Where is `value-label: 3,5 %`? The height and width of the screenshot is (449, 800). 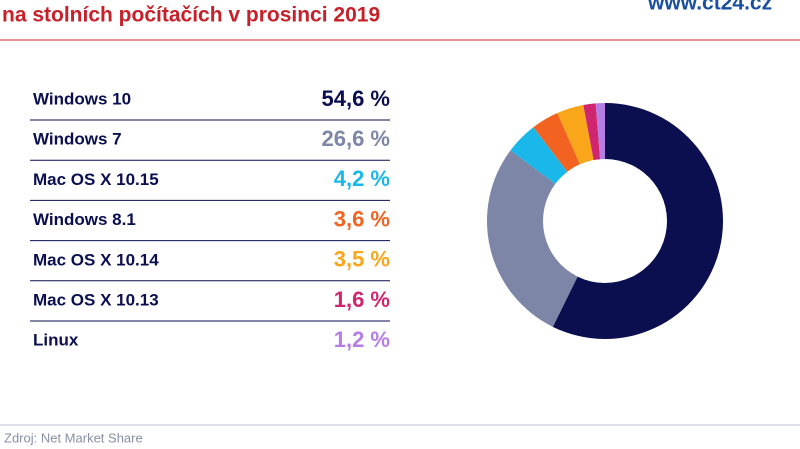
value-label: 3,5 % is located at coordinates (362, 259).